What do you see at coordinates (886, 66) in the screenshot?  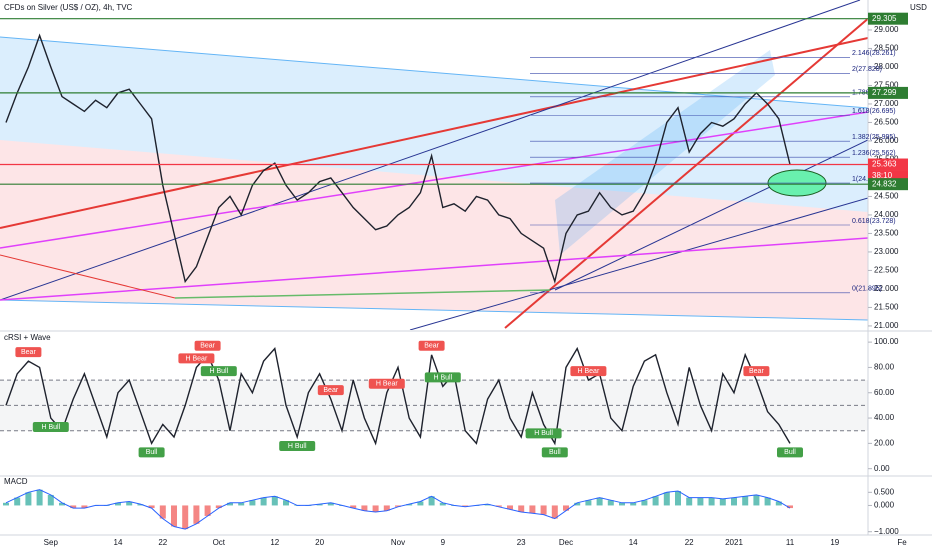 I see `y-tick-label: 28.000` at bounding box center [886, 66].